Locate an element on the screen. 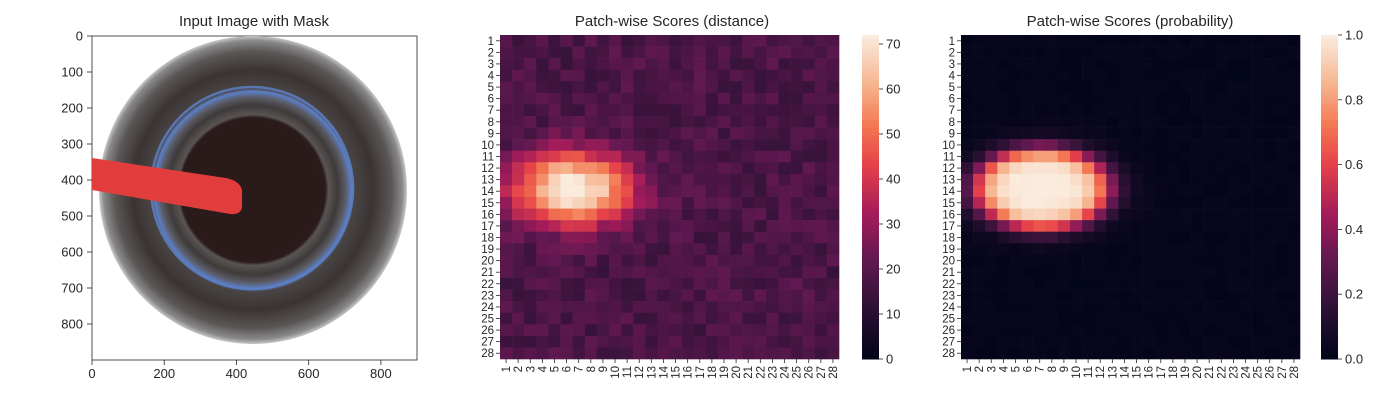  x-tick-label: 22 is located at coordinates (761, 372).